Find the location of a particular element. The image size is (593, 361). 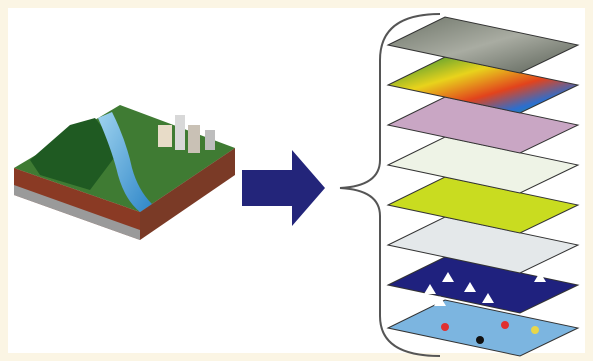

arrow is located at coordinates (283, 188).